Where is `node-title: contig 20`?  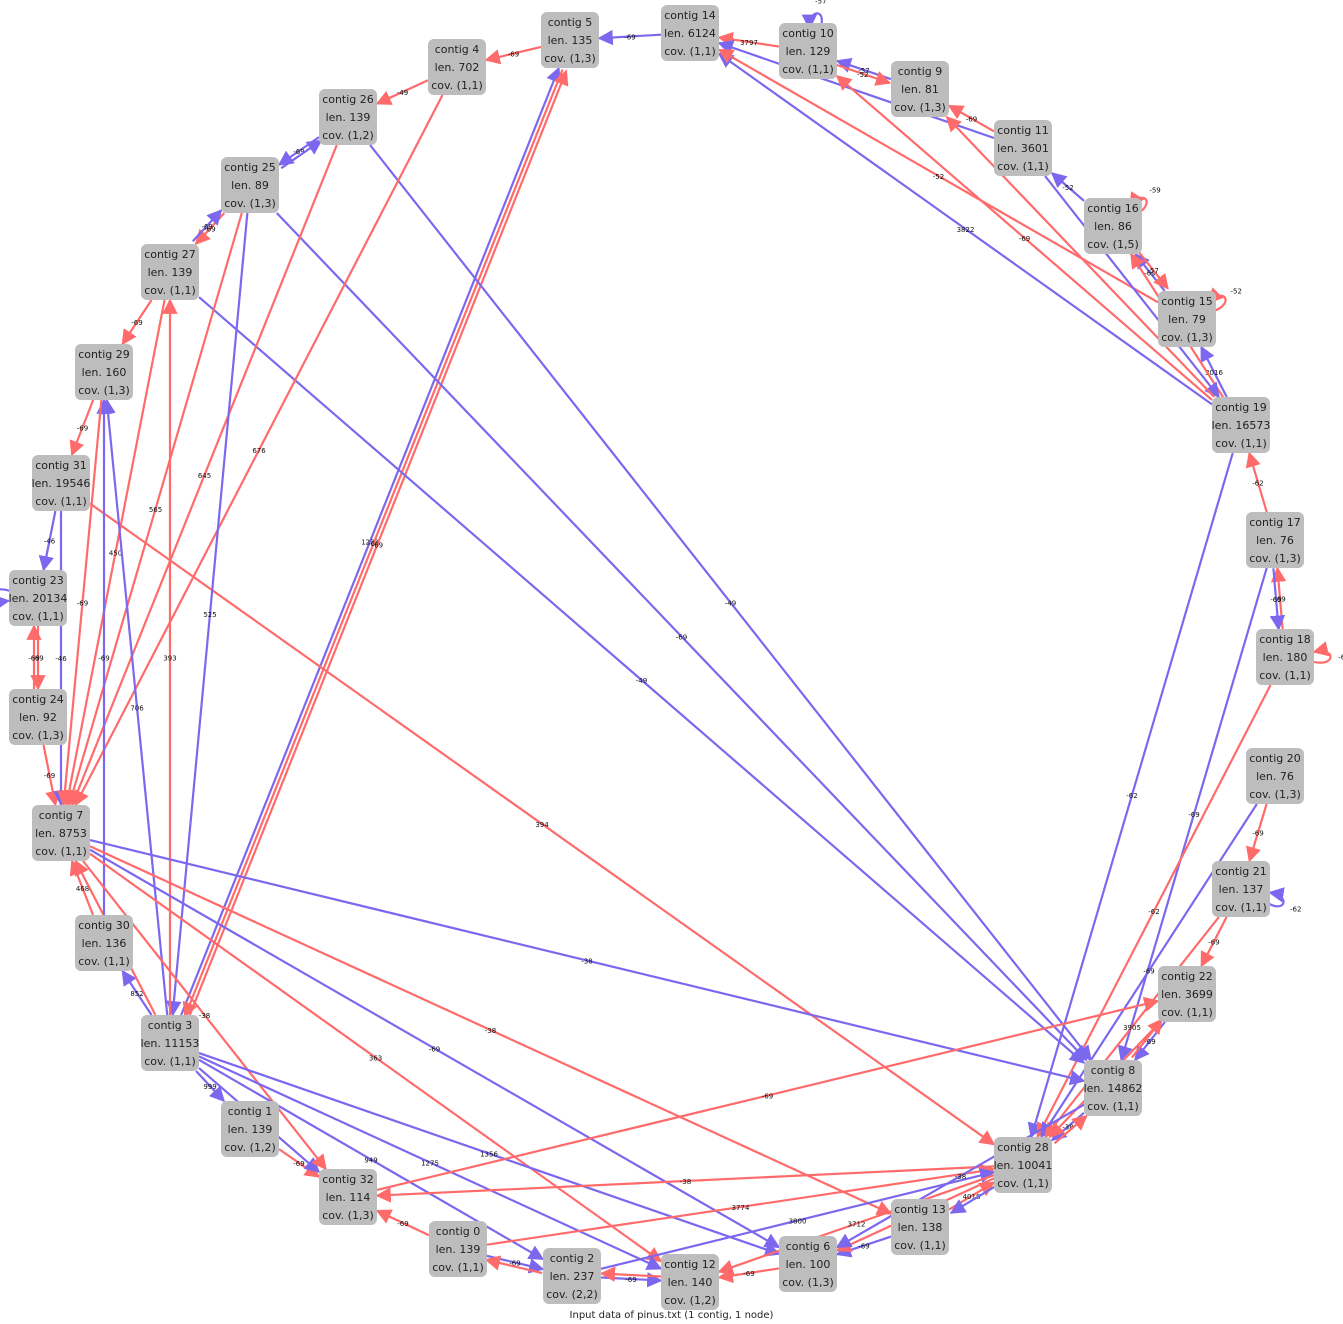
node-title: contig 20 is located at coordinates (1275, 758).